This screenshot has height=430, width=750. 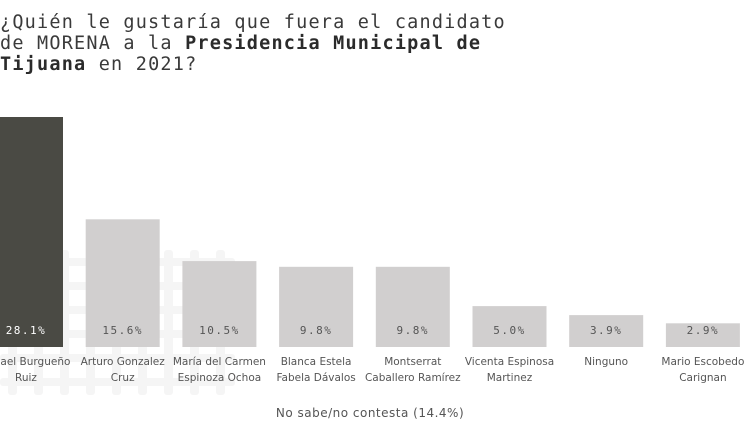 What do you see at coordinates (703, 330) in the screenshot?
I see `bar-value-label: 2.9%` at bounding box center [703, 330].